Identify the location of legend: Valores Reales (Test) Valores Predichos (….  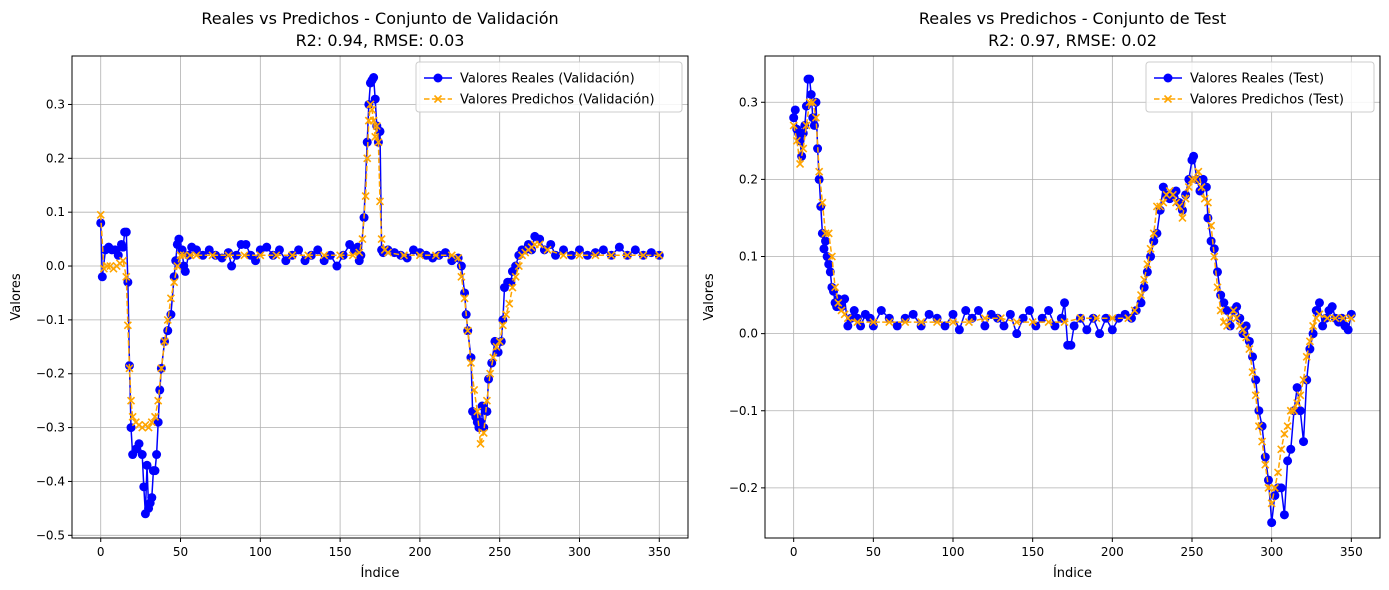
(1260, 87).